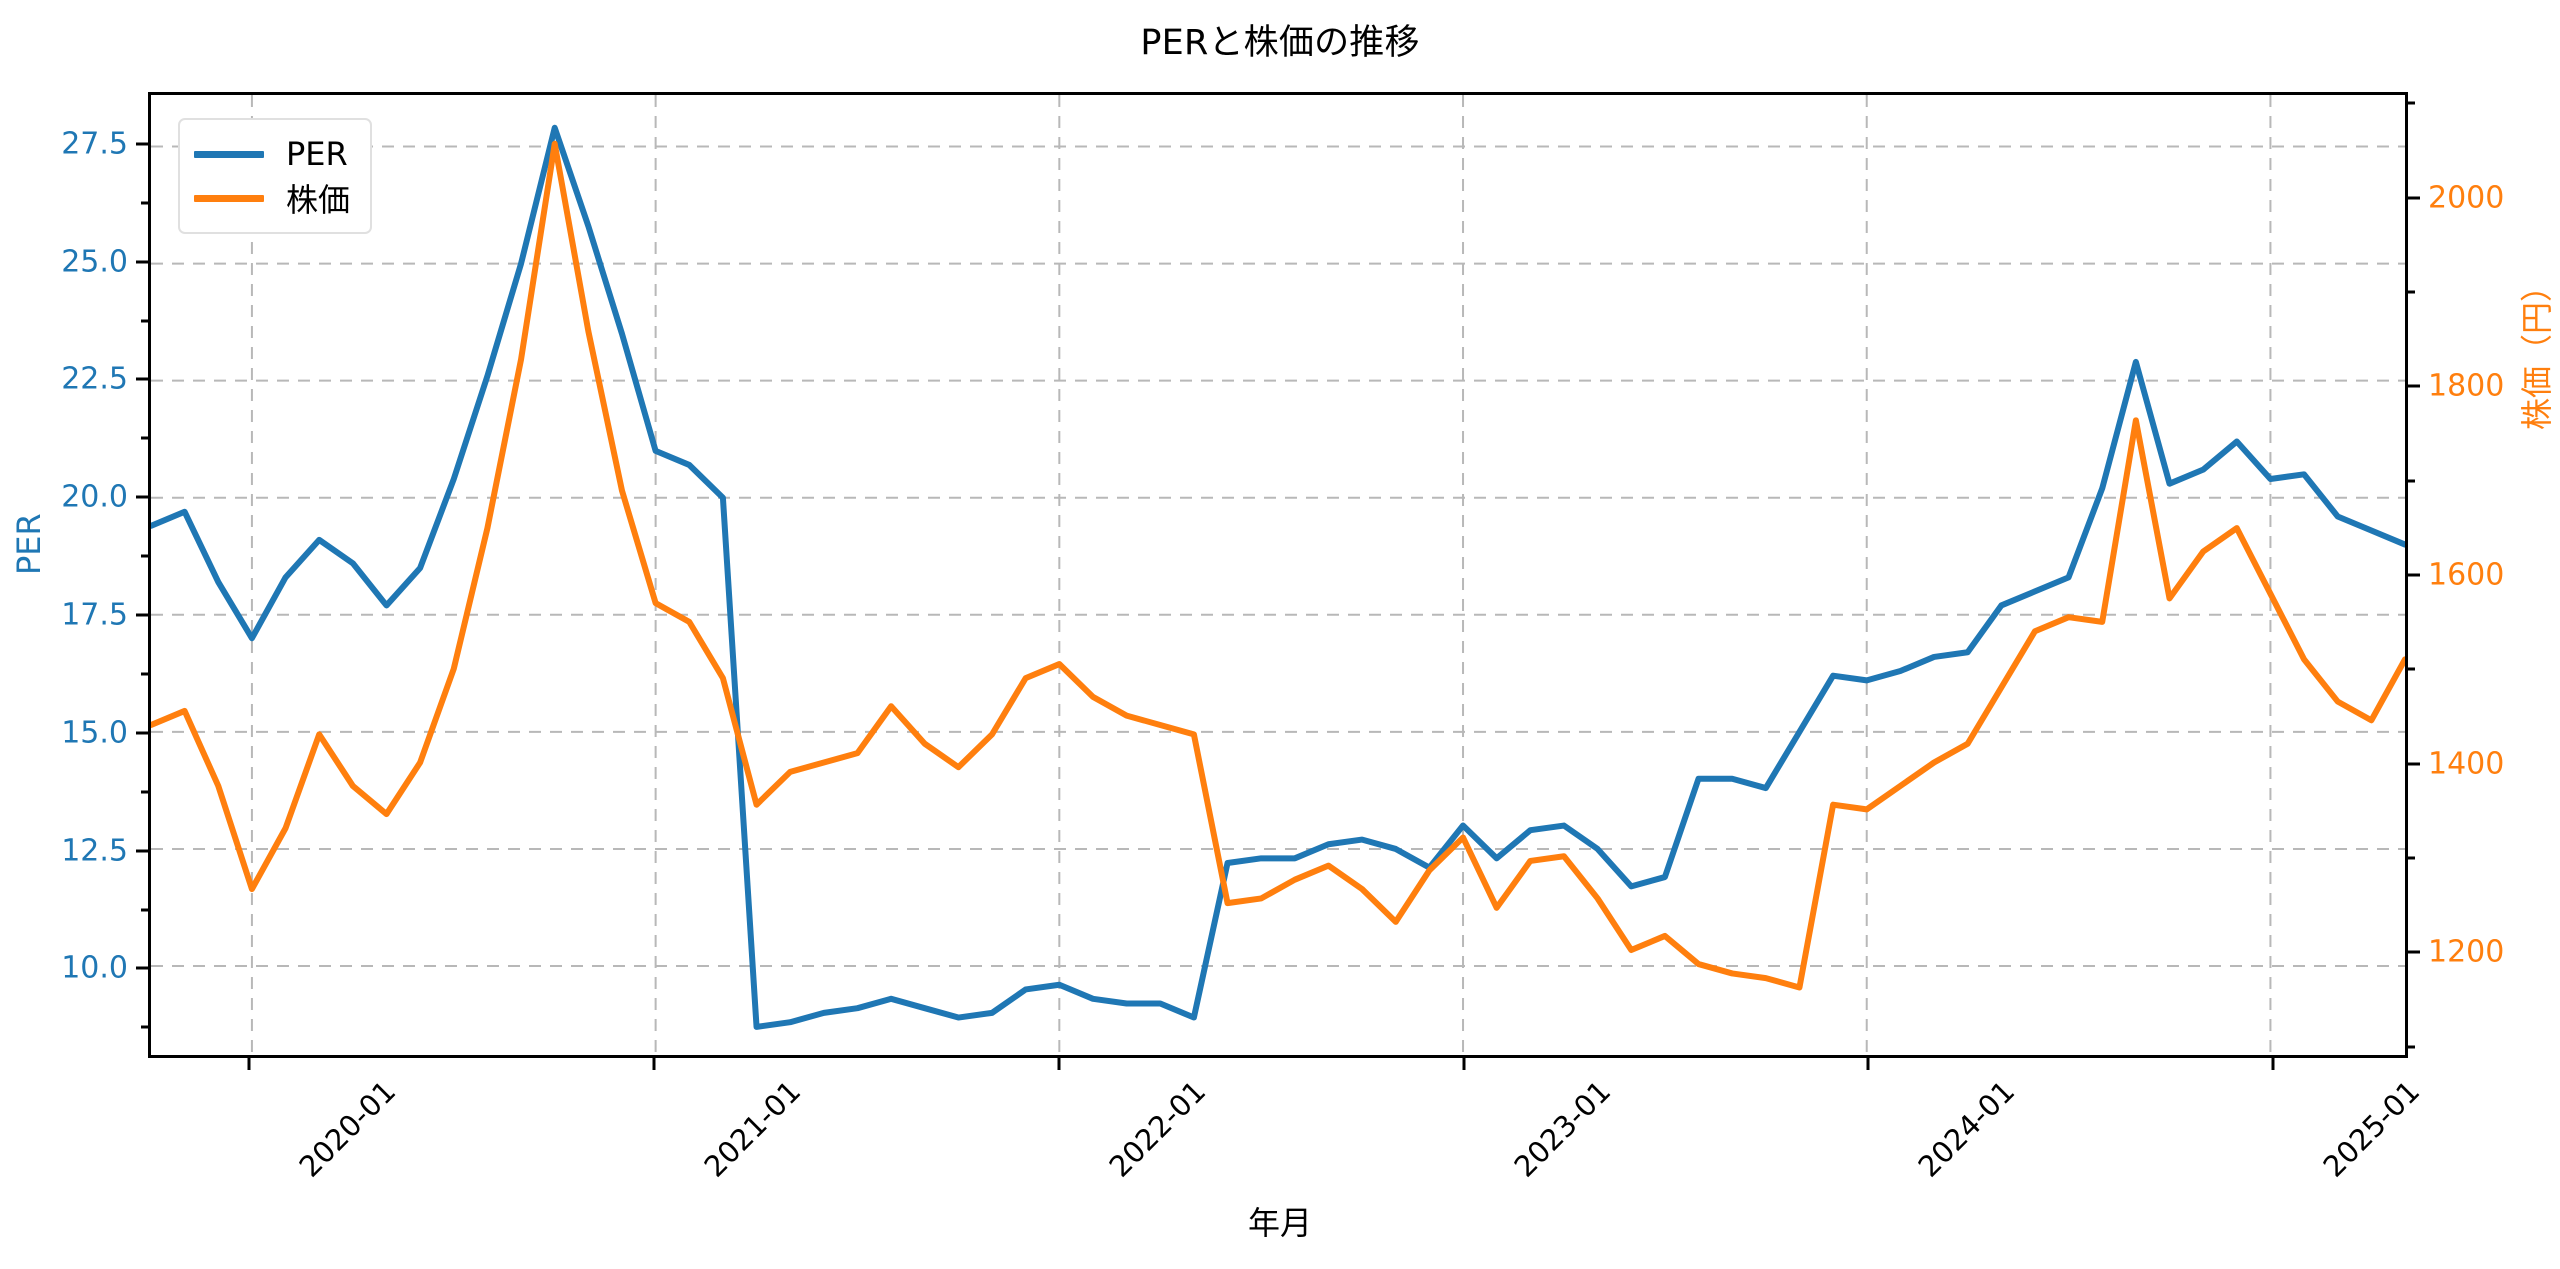 Image resolution: width=2560 pixels, height=1269 pixels. Describe the element at coordinates (272, 198) in the screenshot. I see `legend-item-price: 株価` at that location.